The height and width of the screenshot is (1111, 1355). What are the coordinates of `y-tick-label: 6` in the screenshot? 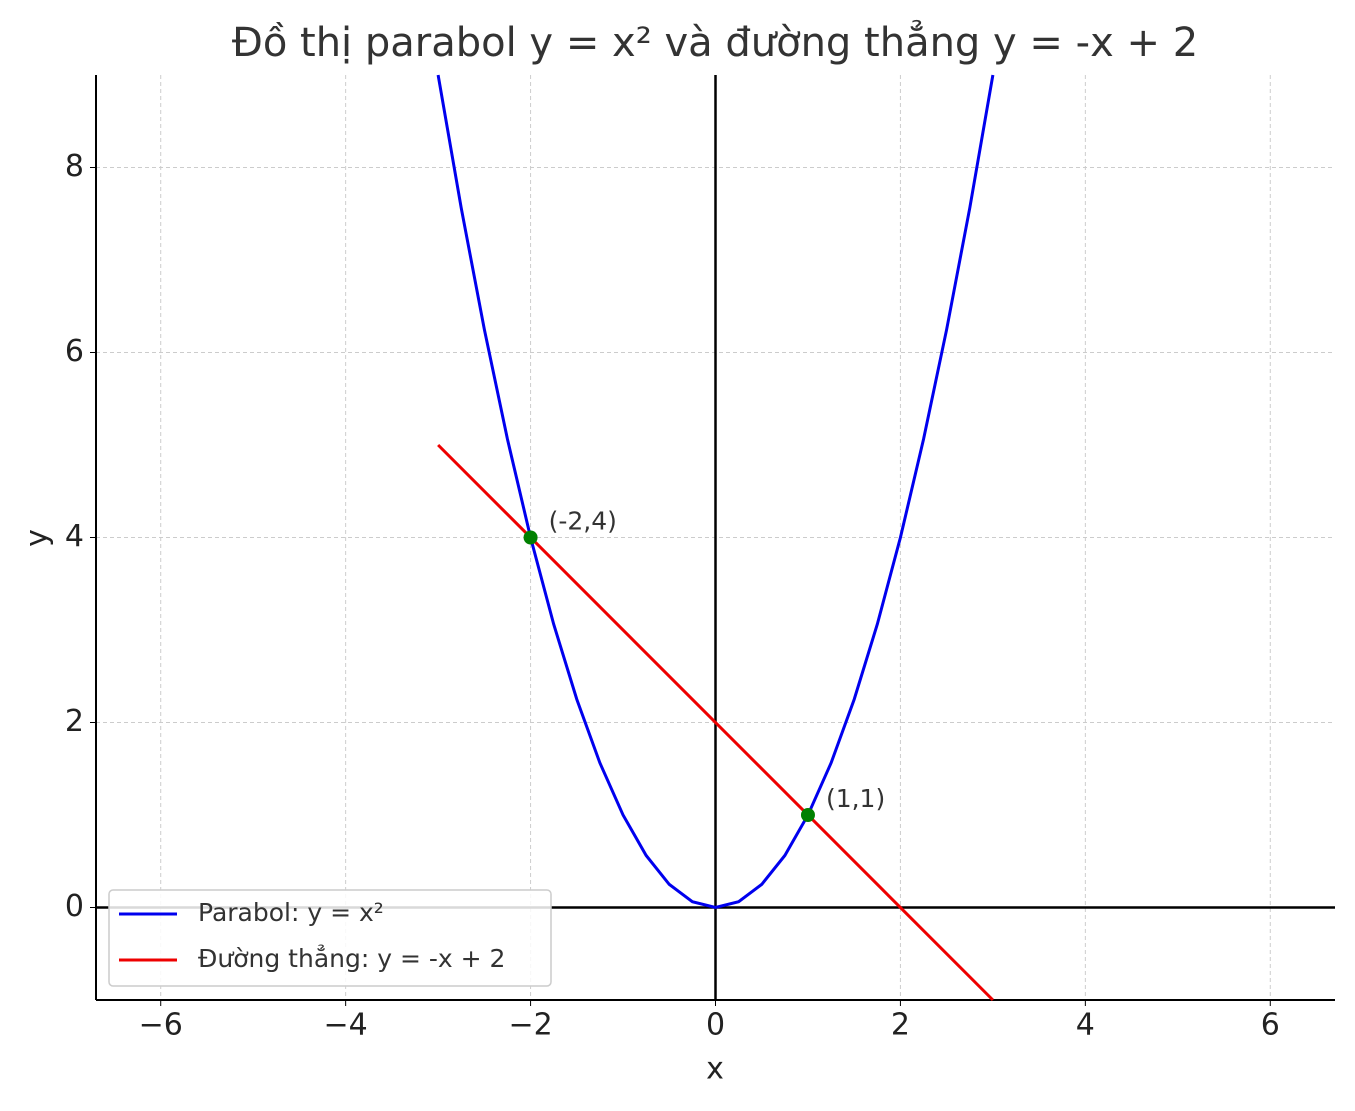 It's located at (74, 351).